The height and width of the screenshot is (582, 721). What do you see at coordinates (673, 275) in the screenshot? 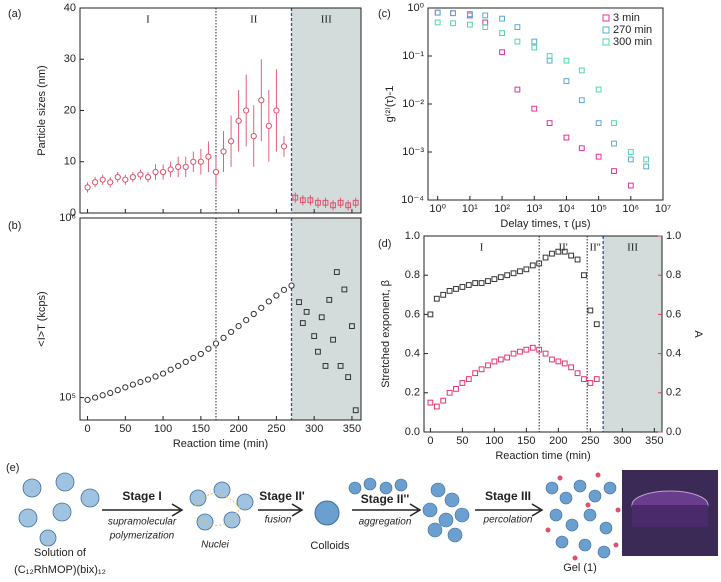
I see `y2-tick-label: 0.8` at bounding box center [673, 275].